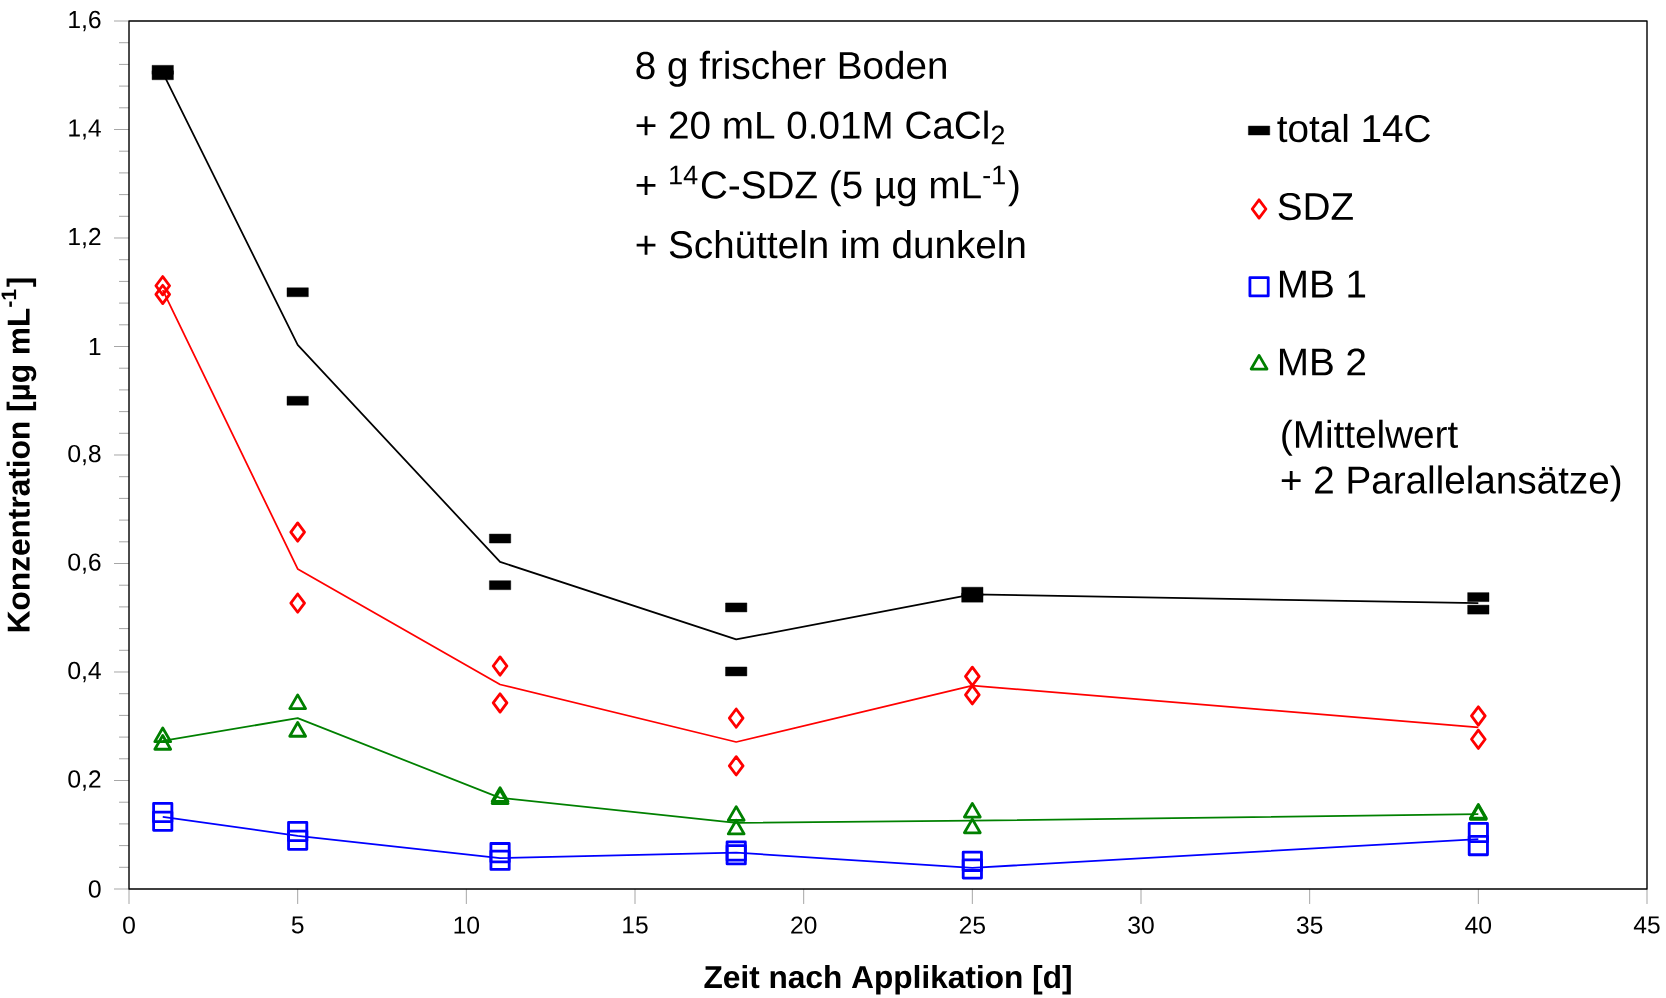 The height and width of the screenshot is (998, 1666). Describe the element at coordinates (84, 455) in the screenshot. I see `y-tick-label: 0,8` at that location.